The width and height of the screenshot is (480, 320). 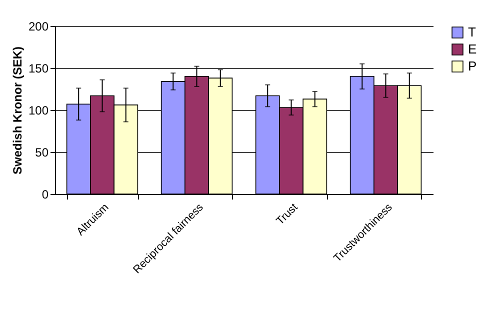 I want to click on y-tick-label: 200, so click(x=38, y=27).